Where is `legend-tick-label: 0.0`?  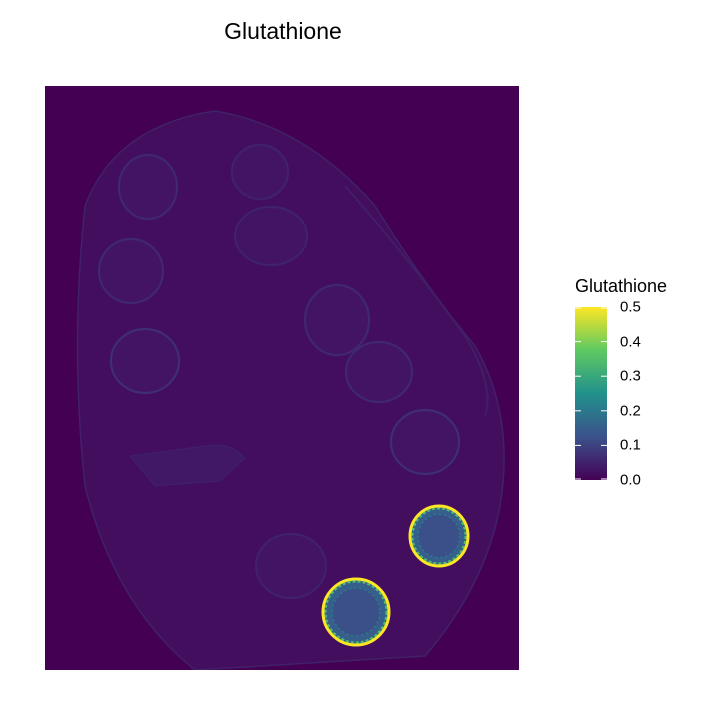
legend-tick-label: 0.0 is located at coordinates (630, 480).